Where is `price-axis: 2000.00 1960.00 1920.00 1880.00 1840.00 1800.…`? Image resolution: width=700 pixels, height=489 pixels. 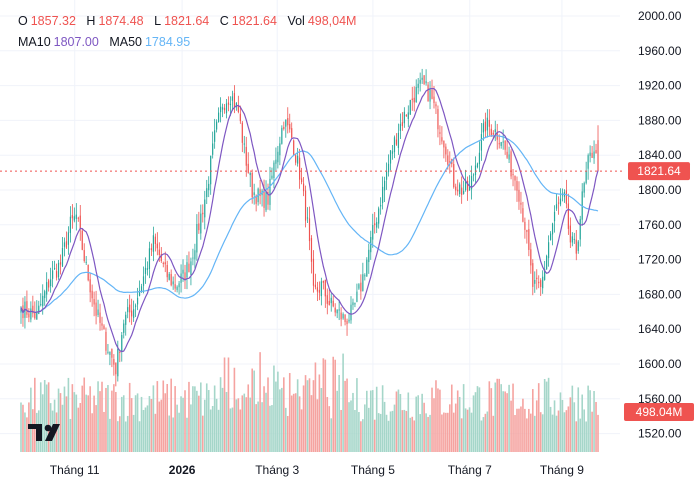
price-axis: 2000.00 1960.00 1920.00 1880.00 1840.00 1800.… is located at coordinates (660, 225).